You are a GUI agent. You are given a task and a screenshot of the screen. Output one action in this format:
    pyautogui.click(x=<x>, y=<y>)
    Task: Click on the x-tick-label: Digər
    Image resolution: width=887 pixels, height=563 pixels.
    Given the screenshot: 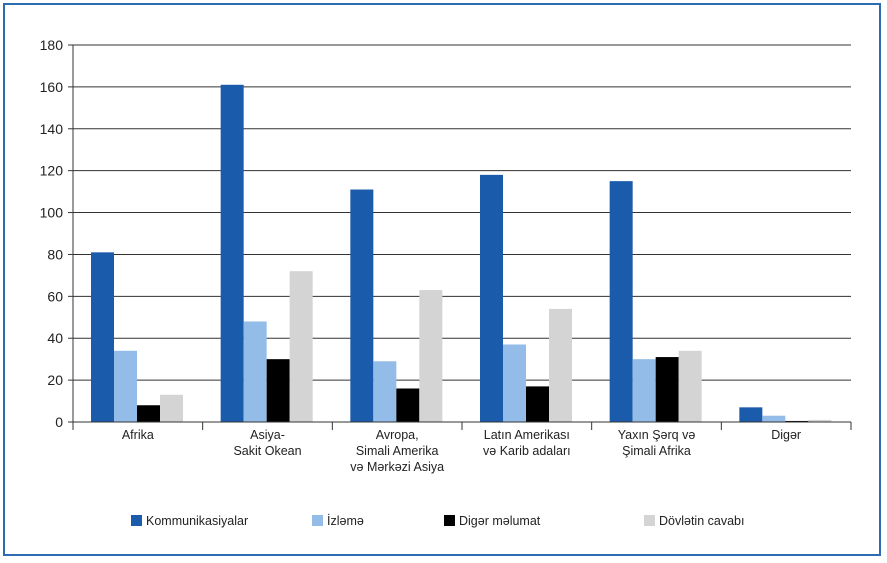 What is the action you would take?
    pyautogui.click(x=786, y=435)
    